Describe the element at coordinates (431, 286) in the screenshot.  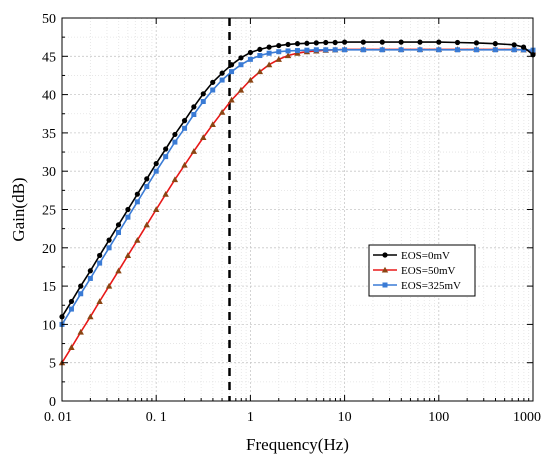
I see `legend-label: EOS=325mV` at that location.